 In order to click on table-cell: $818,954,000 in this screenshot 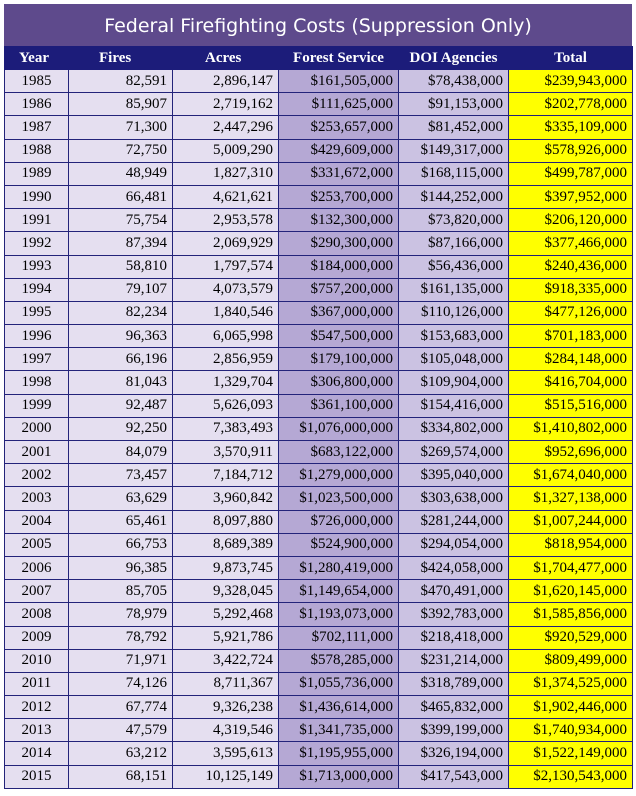, I will do `click(570, 544)`.